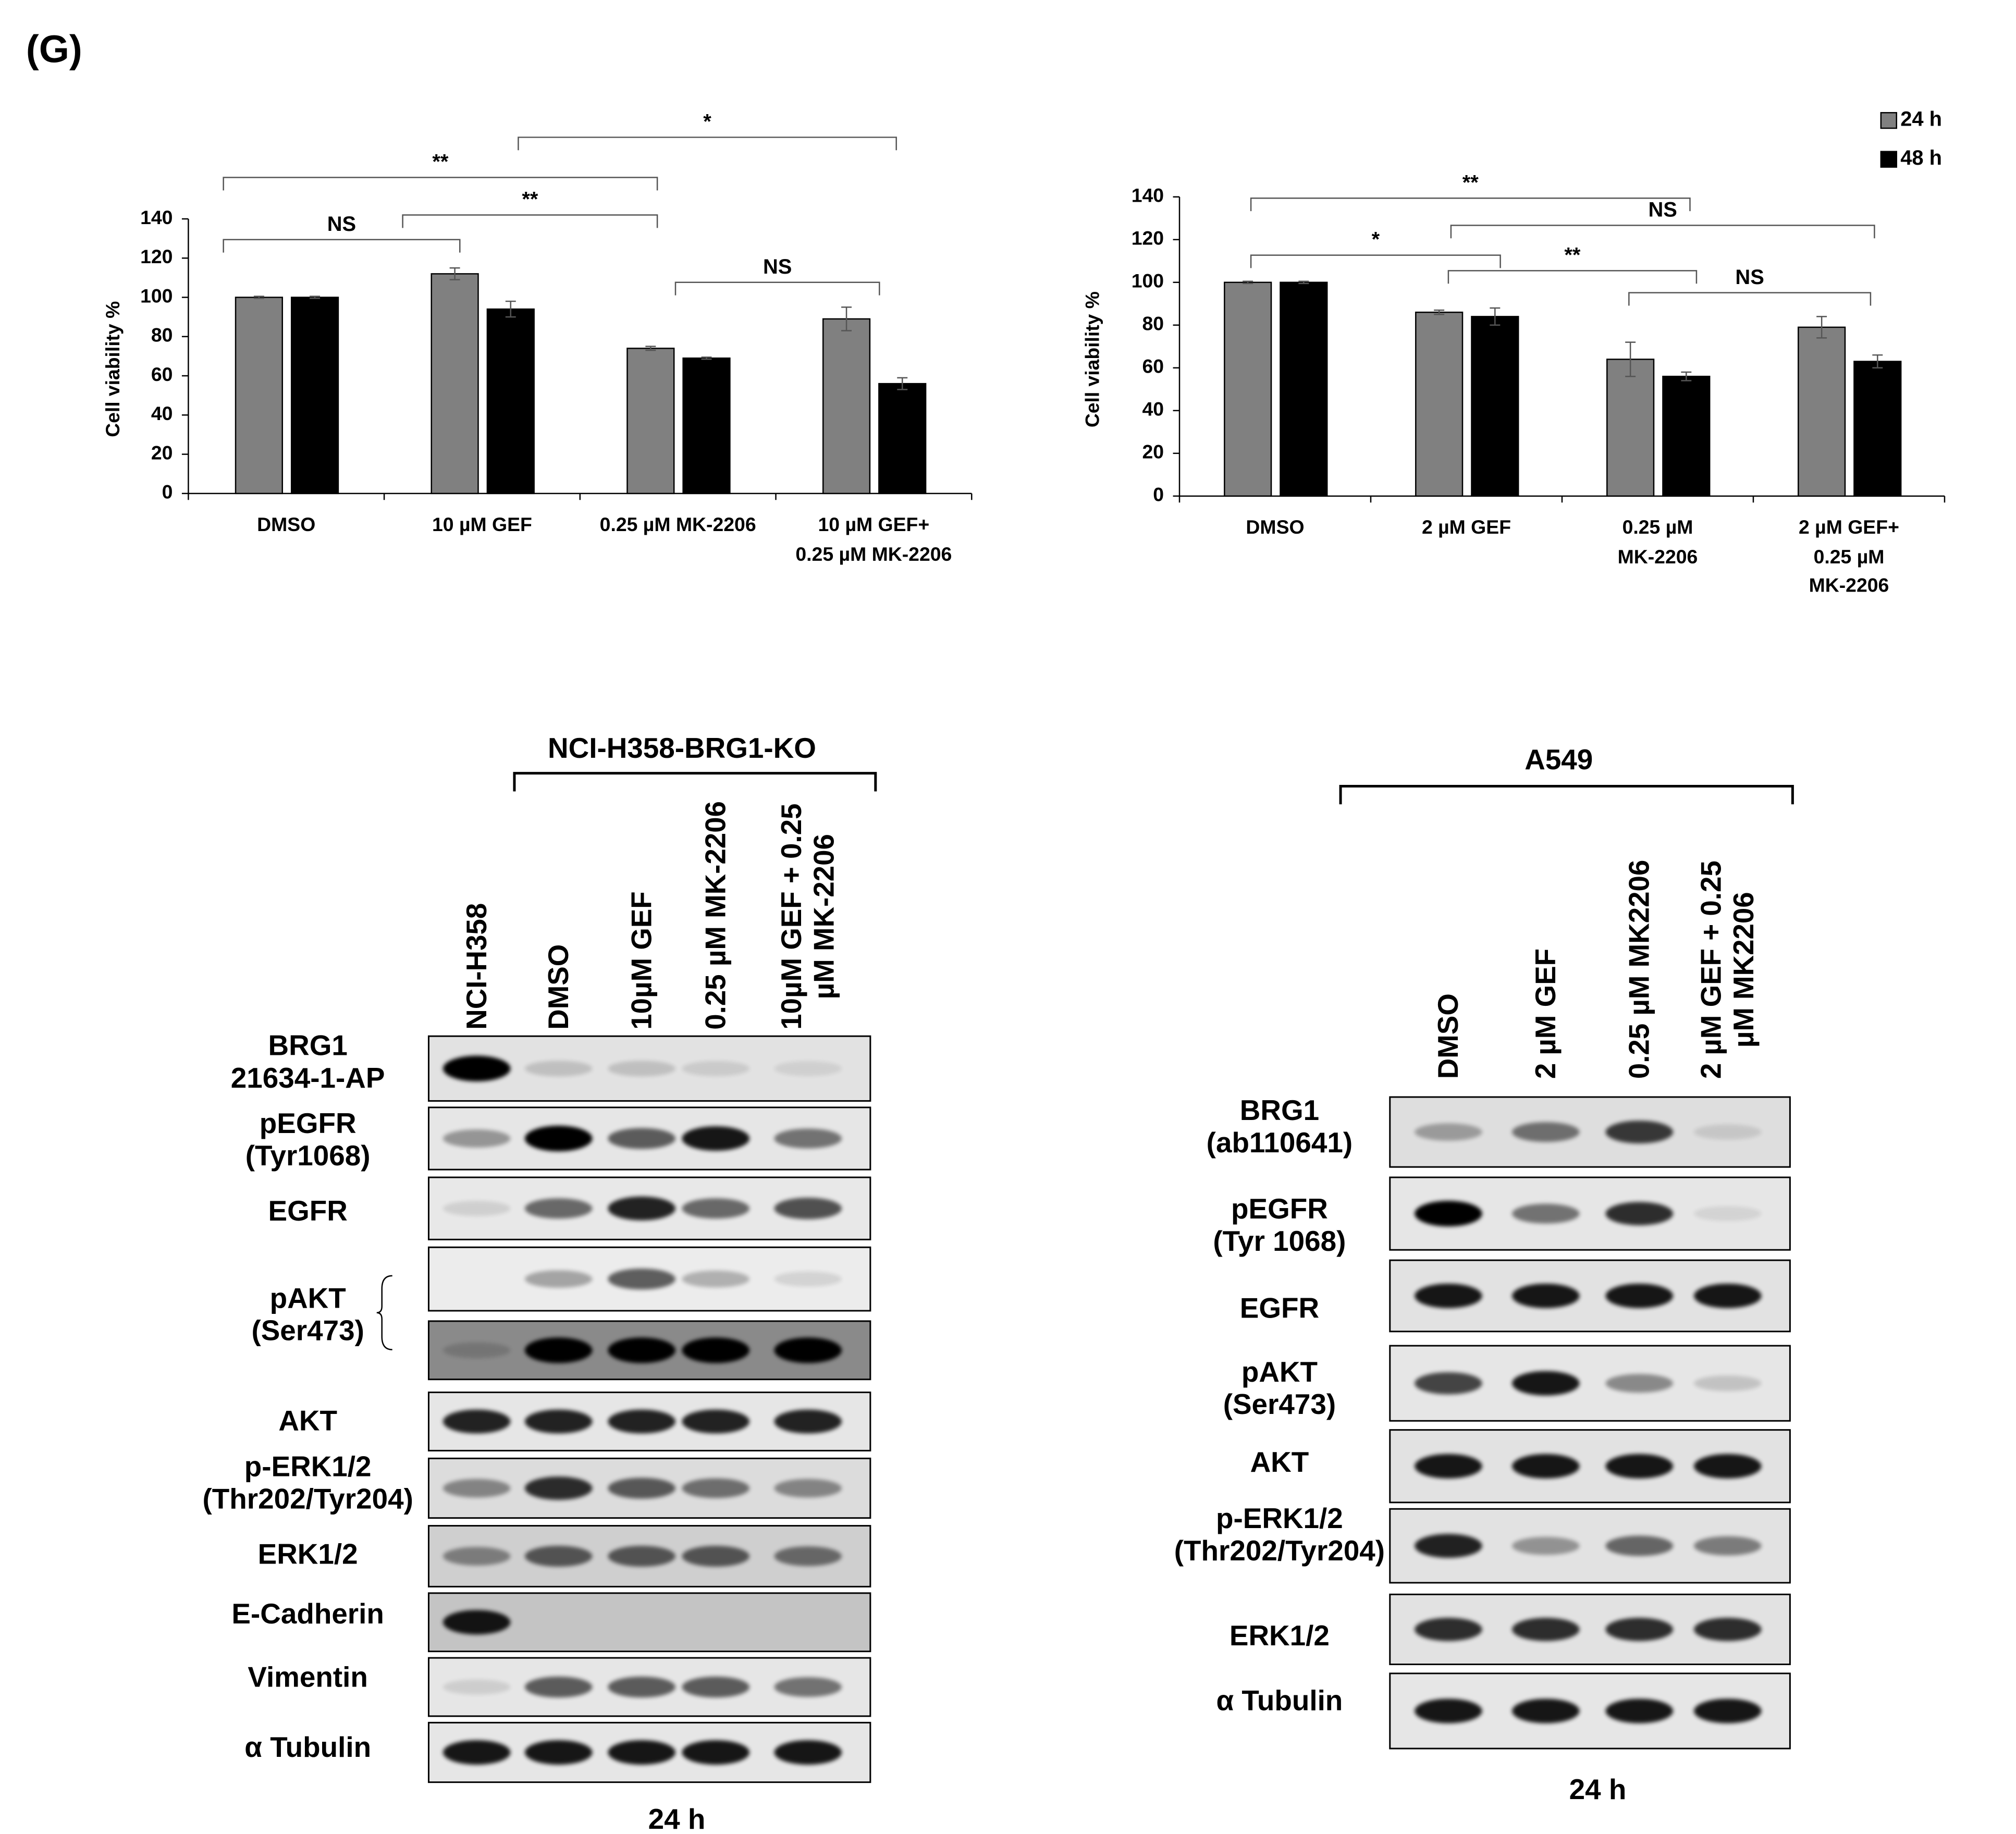 The height and width of the screenshot is (1834, 2016). I want to click on lane-label: 2 µM GEF + 0.25 µM MK2206, so click(1727, 969).